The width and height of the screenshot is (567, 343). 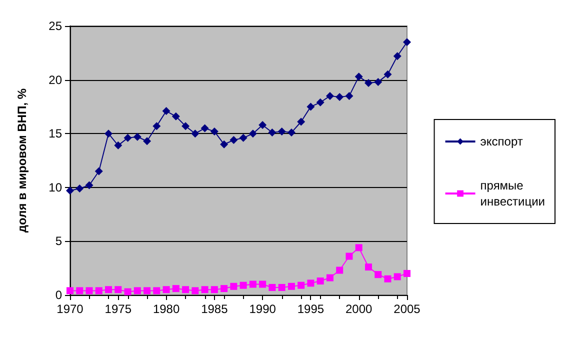 I want to click on y-tick-label: 0, so click(x=58, y=295).